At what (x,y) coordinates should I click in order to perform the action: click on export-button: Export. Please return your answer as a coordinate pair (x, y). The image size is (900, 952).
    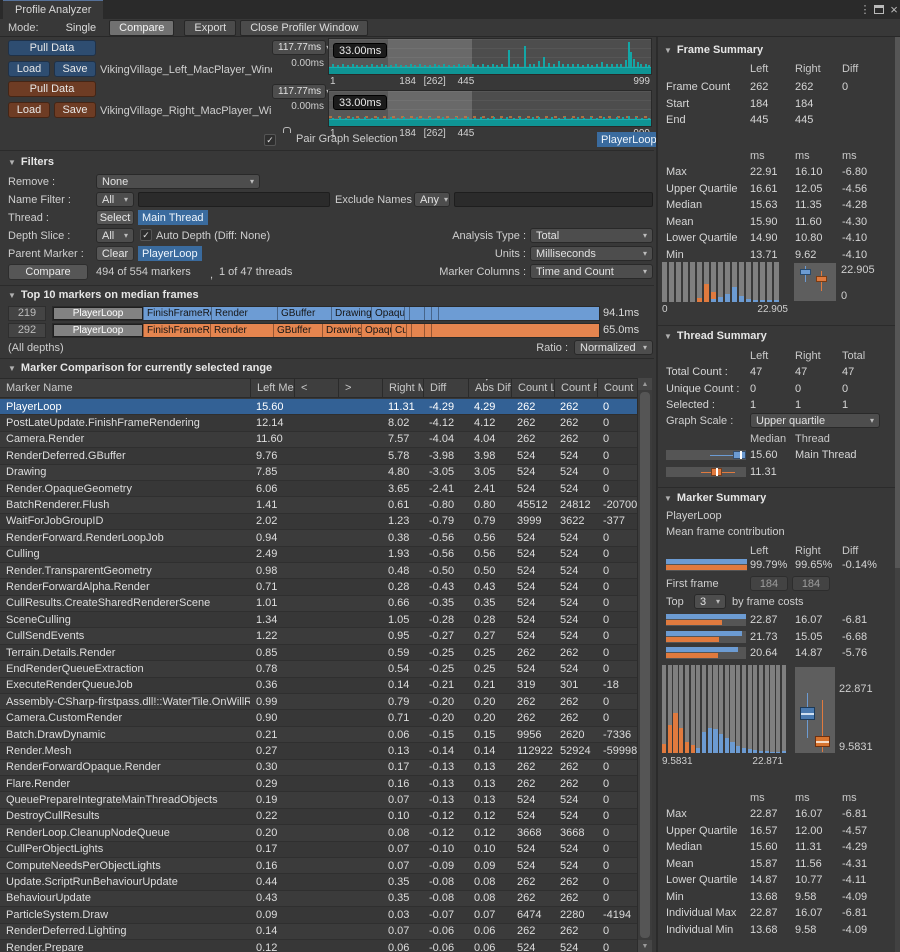
    Looking at the image, I should click on (210, 27).